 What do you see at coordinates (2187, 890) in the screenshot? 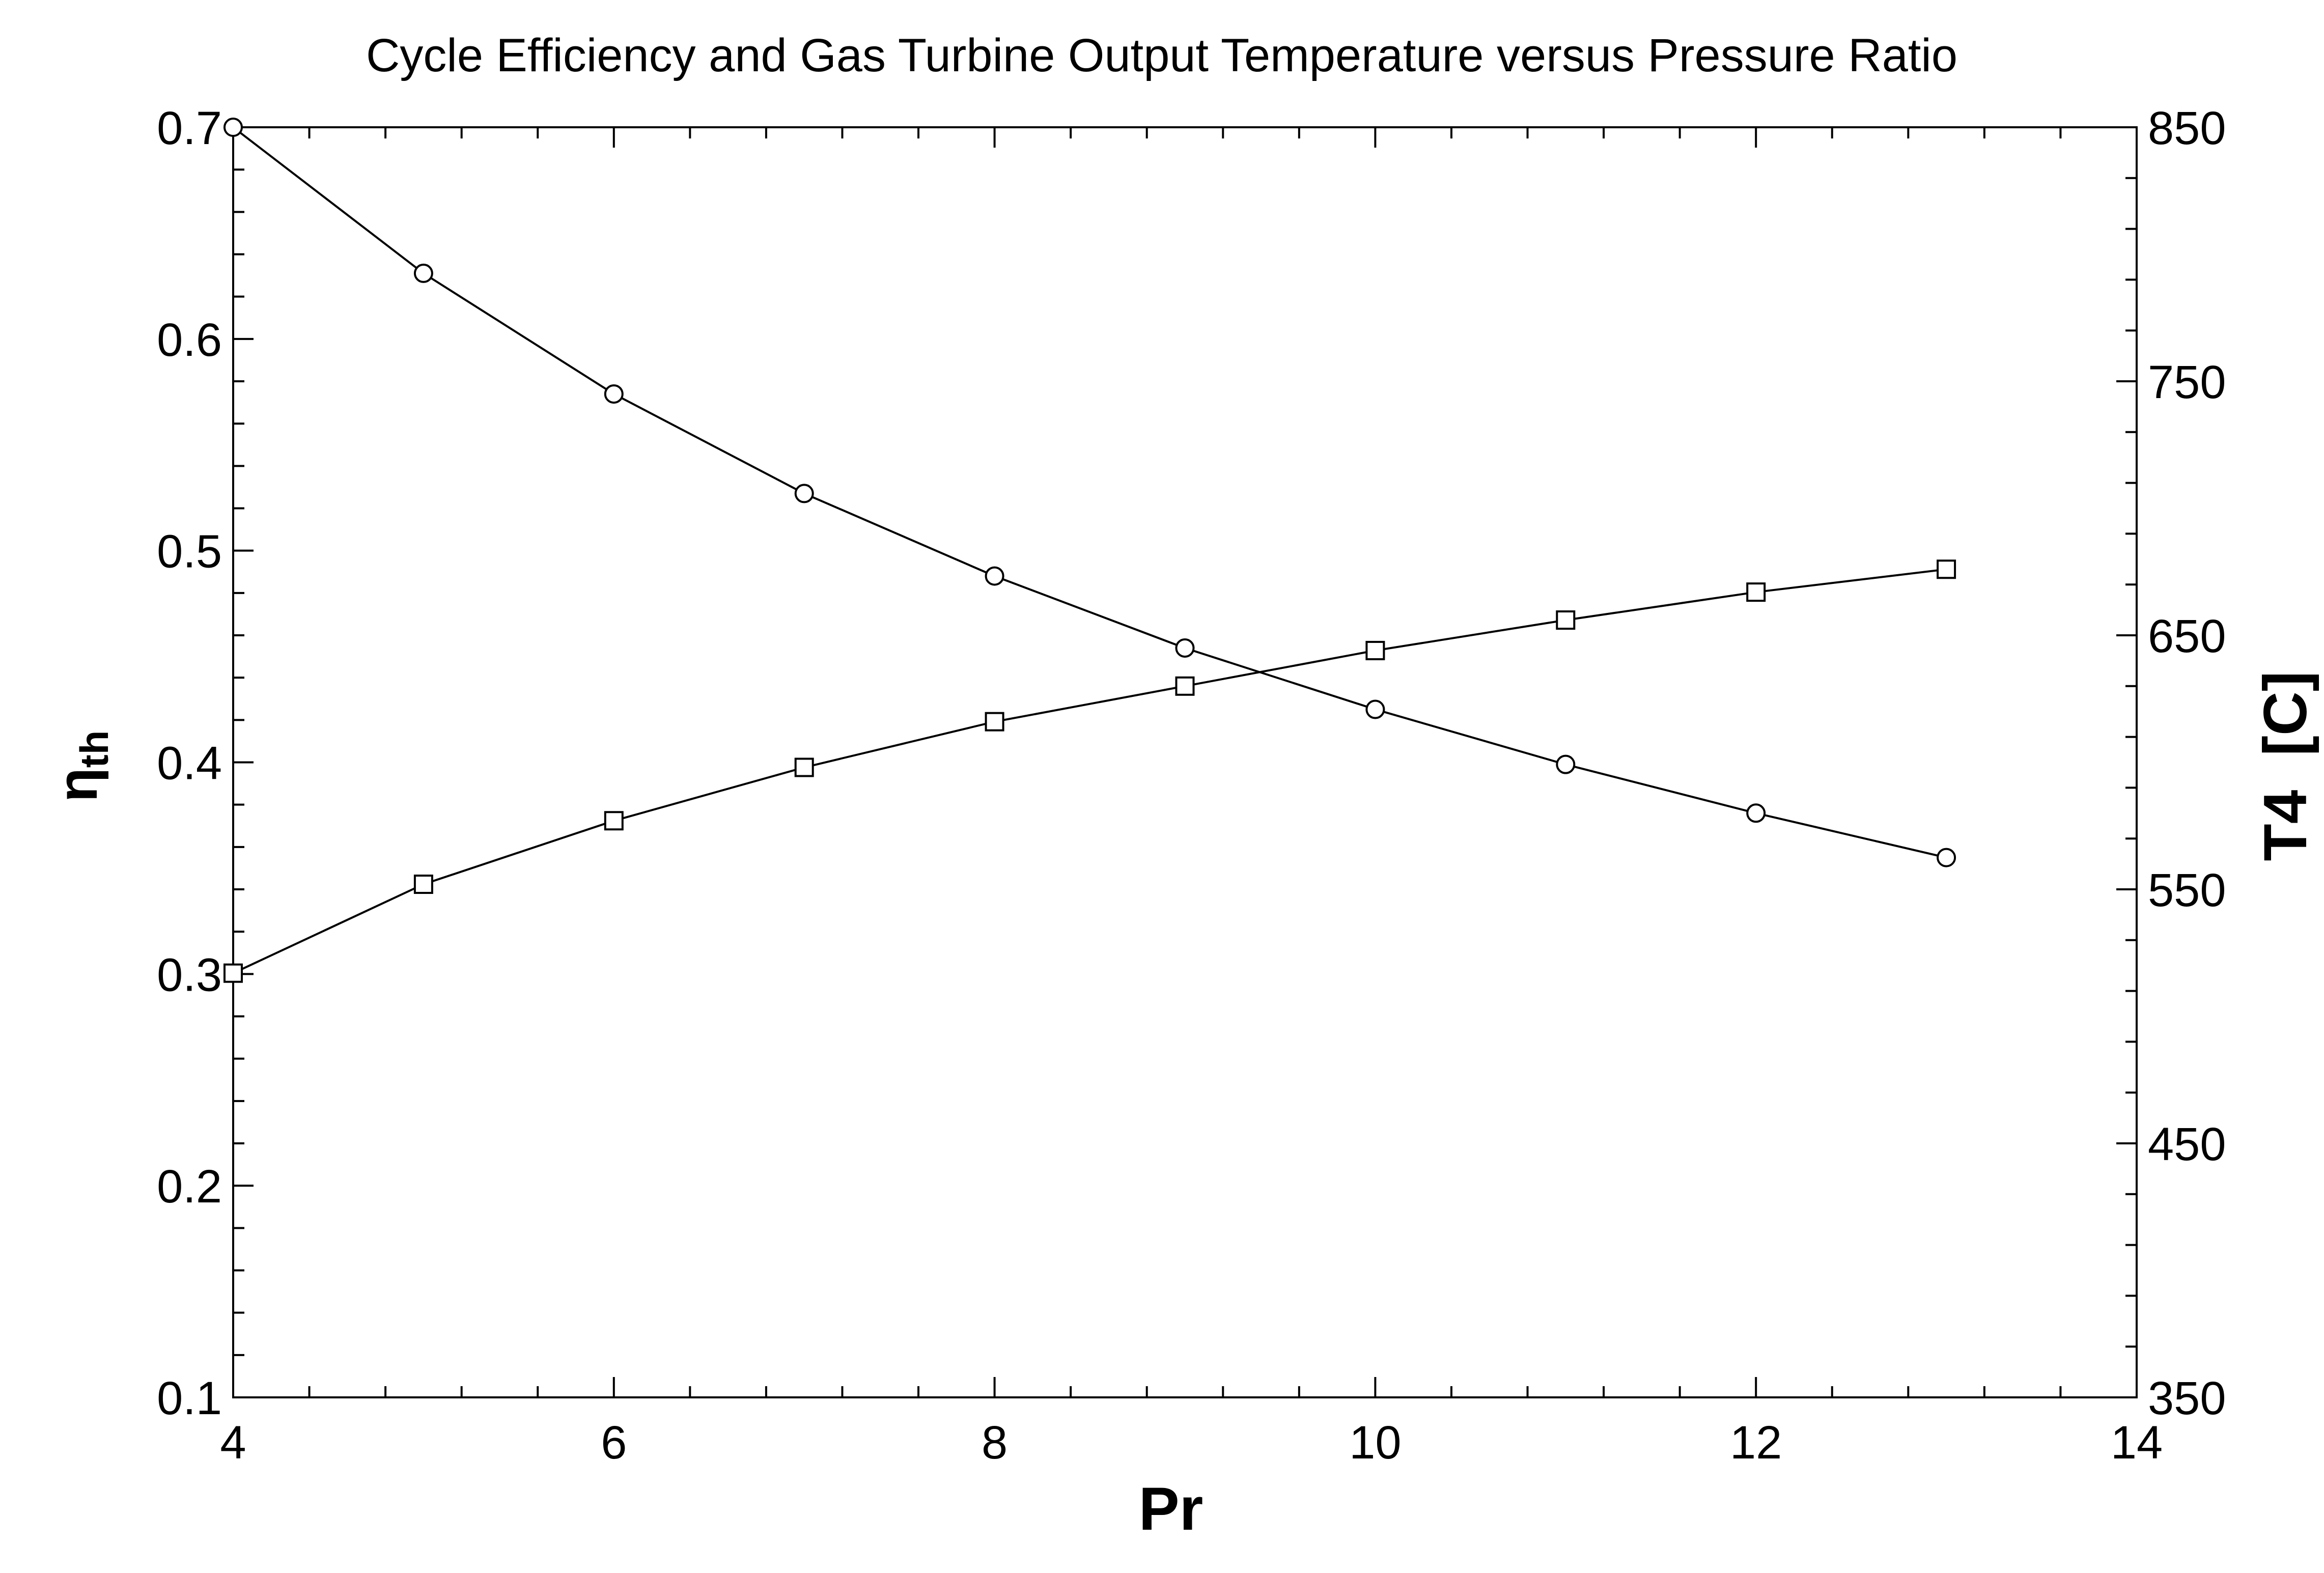
I see `y-right-tick-label: 550` at bounding box center [2187, 890].